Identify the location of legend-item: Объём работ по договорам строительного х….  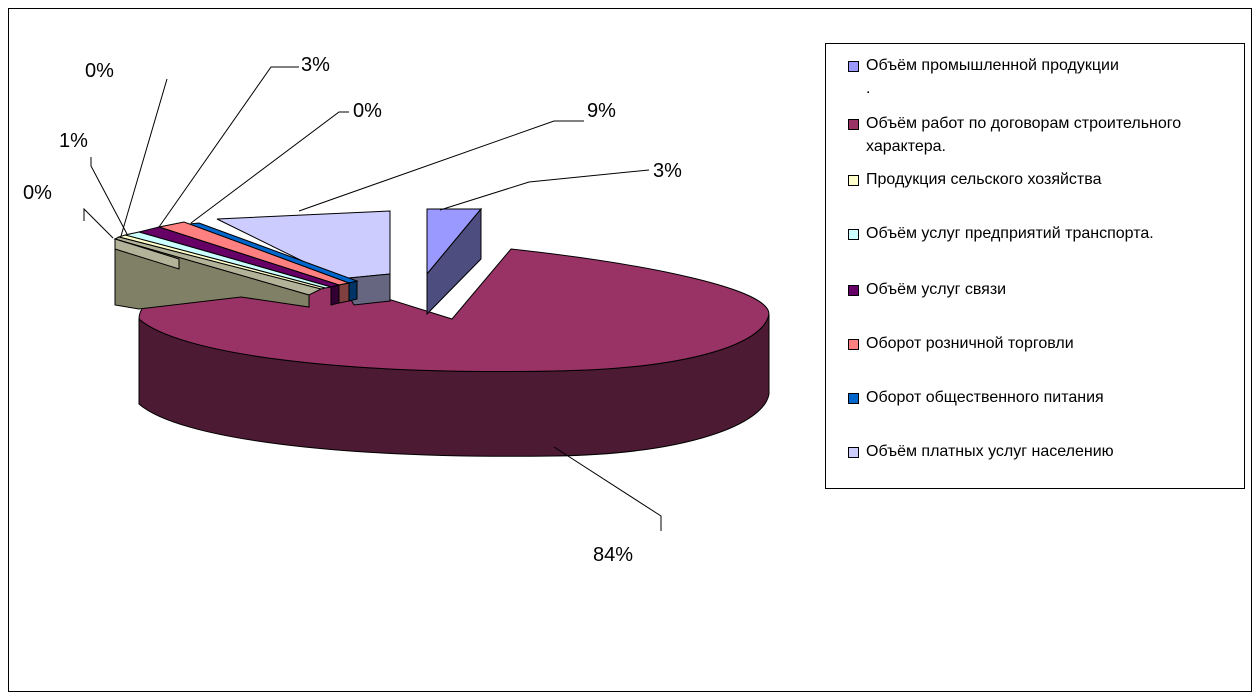
(1037, 135).